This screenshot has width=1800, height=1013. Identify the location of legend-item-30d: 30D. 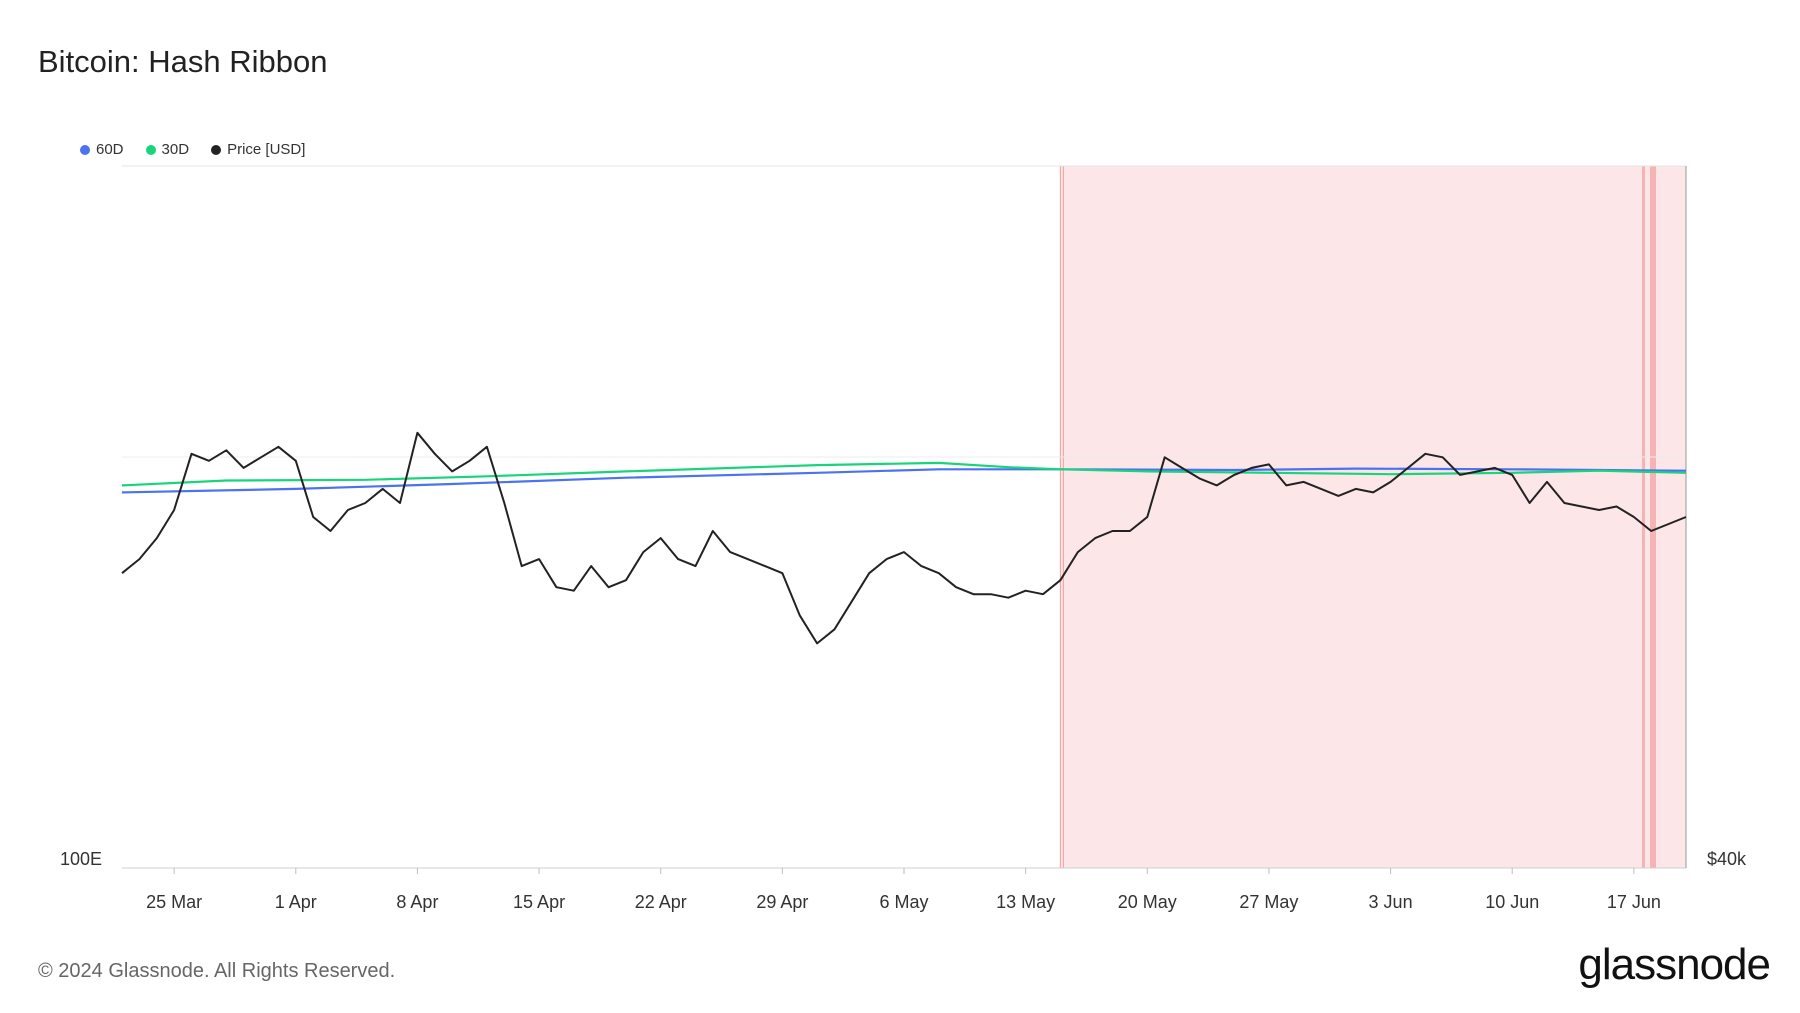
(167, 149).